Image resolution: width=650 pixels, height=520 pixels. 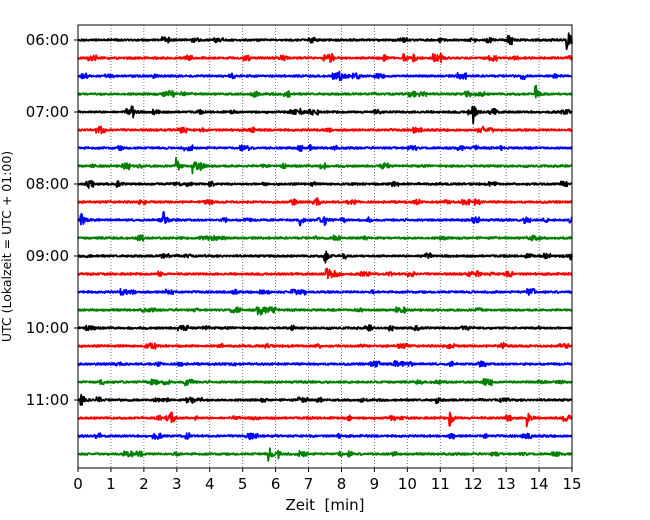 What do you see at coordinates (47, 112) in the screenshot?
I see `y-tick-label: 07:00` at bounding box center [47, 112].